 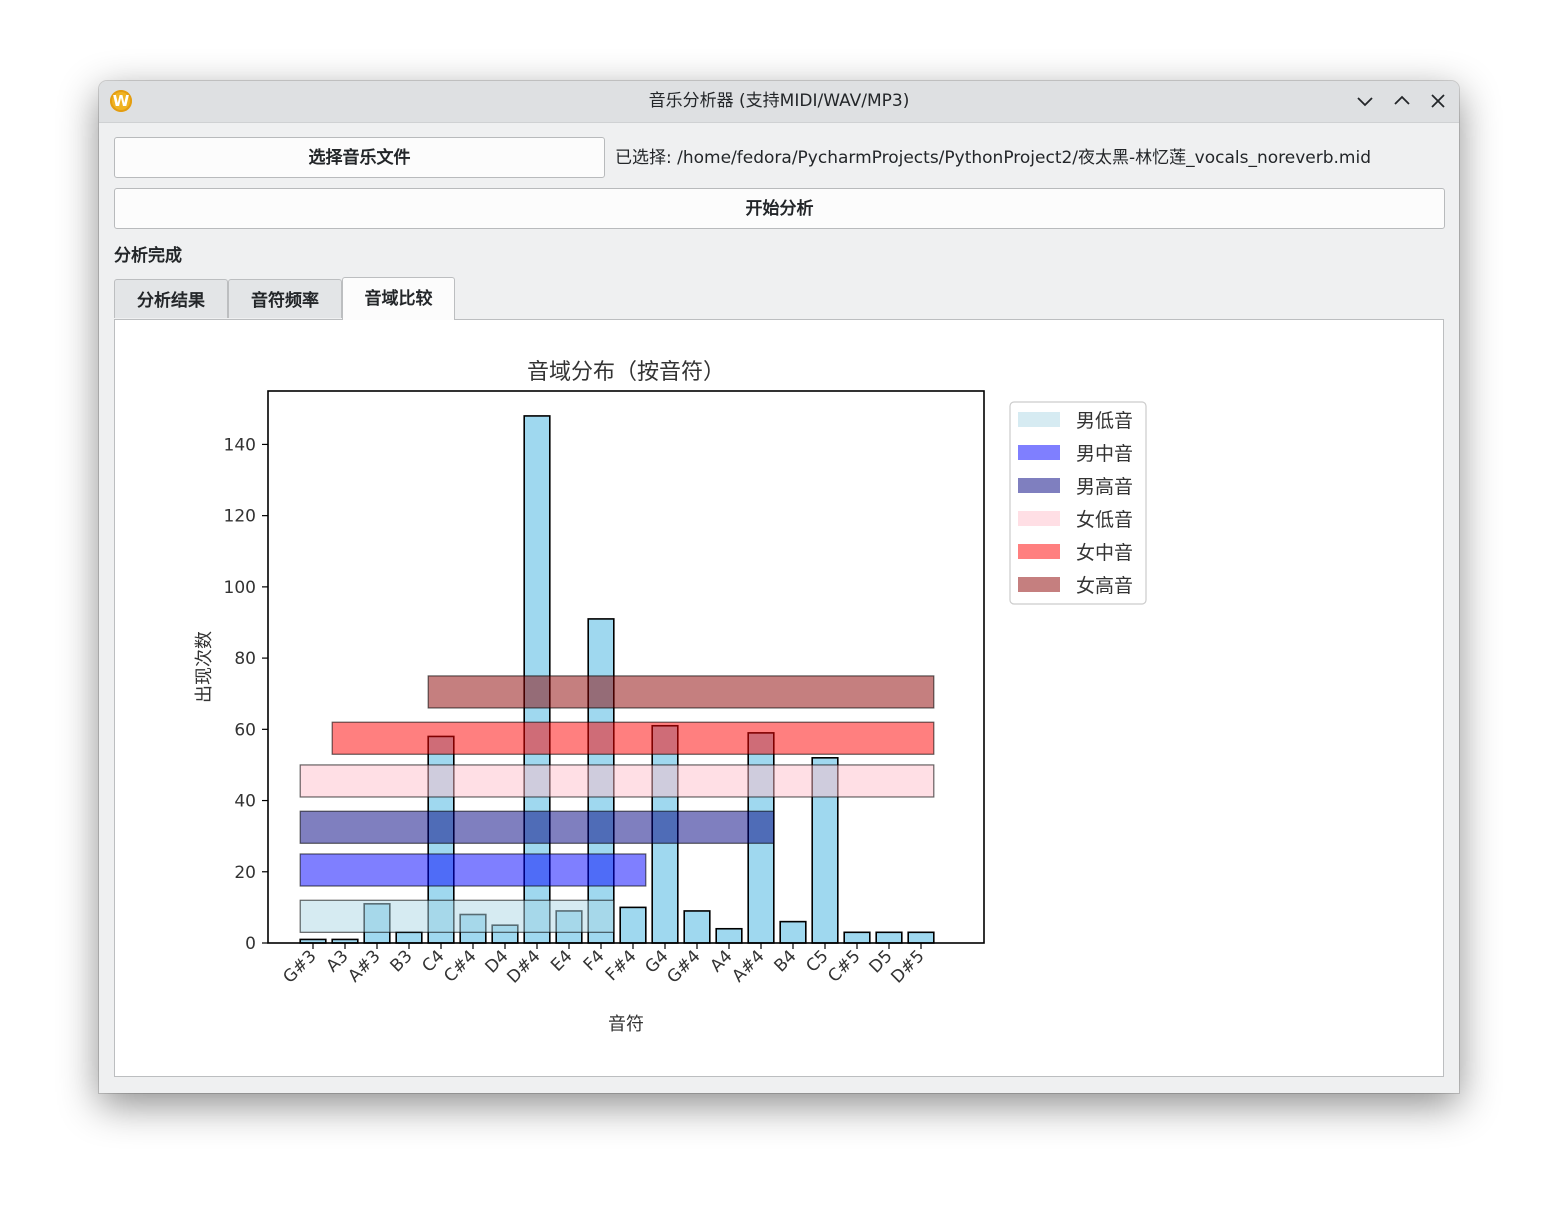 What do you see at coordinates (921, 937) in the screenshot?
I see `bar-D#5` at bounding box center [921, 937].